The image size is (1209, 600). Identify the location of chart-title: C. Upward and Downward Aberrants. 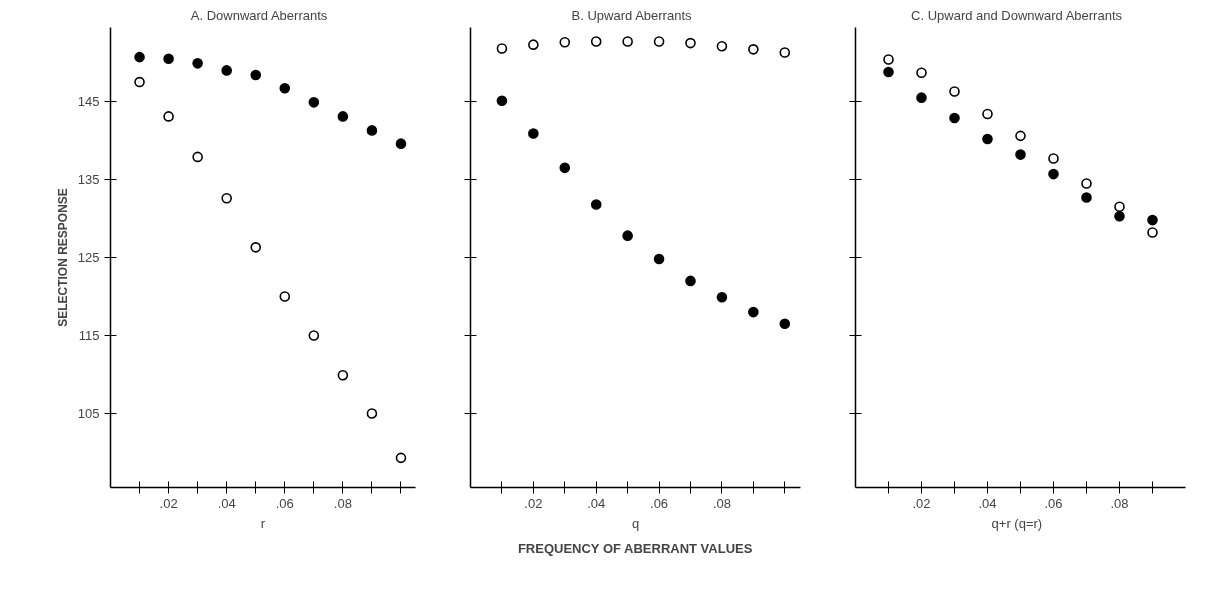
(1017, 15).